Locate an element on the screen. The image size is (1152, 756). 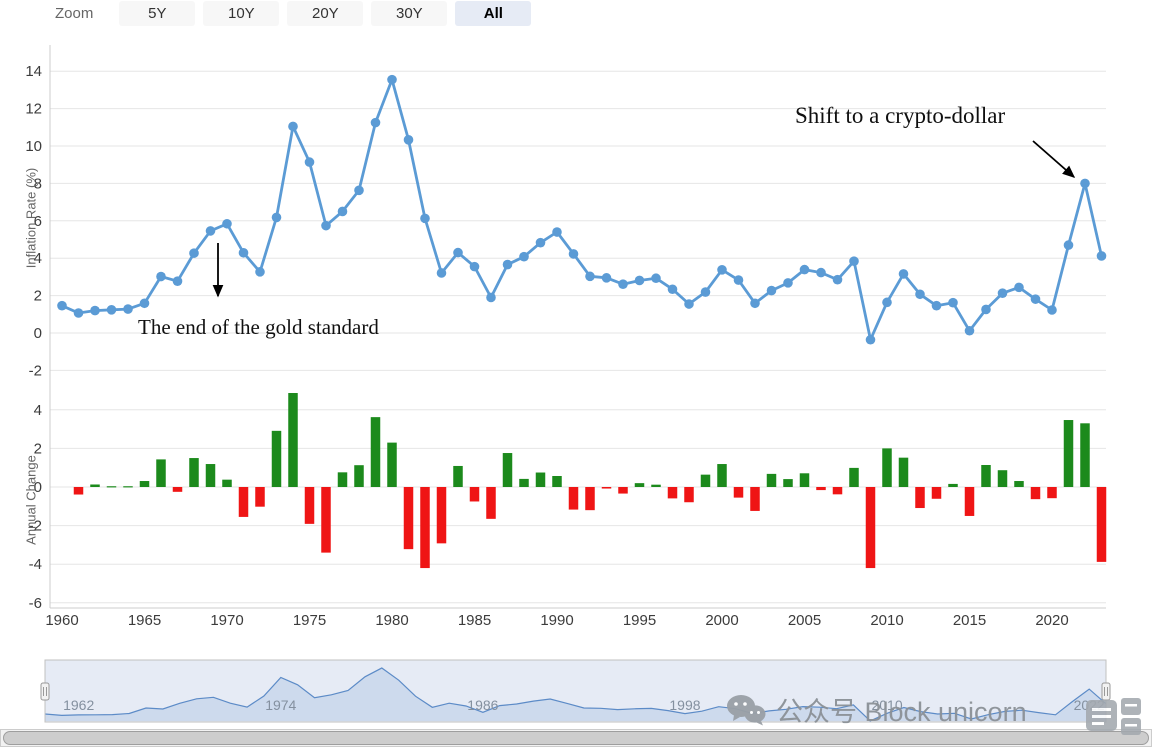
inflation-point-1979 is located at coordinates (375, 122).